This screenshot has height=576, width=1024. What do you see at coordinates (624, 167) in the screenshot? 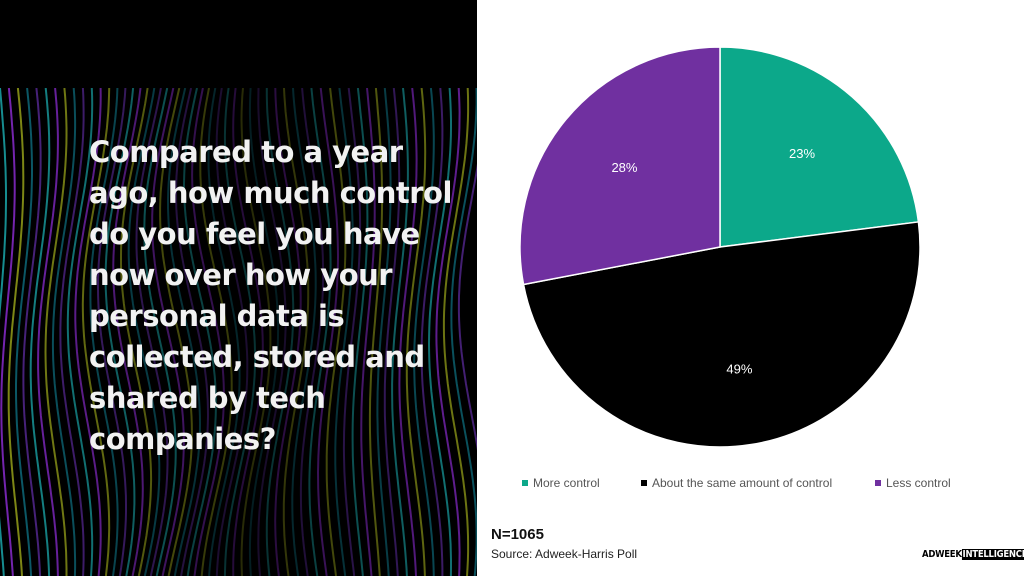
I see `data-label-2: 28%` at bounding box center [624, 167].